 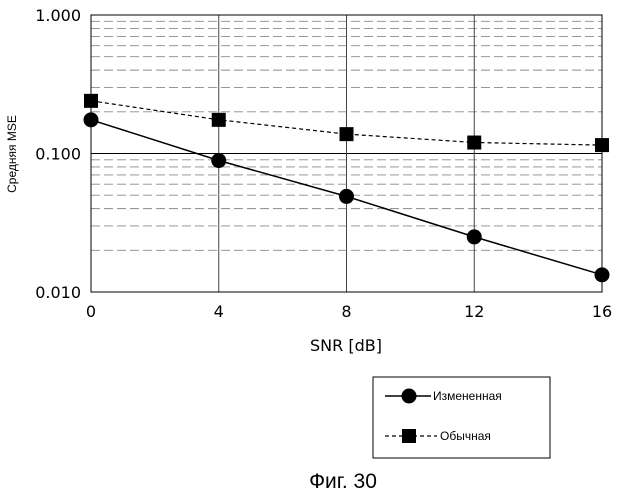 I want to click on figure-caption: Фиг. 30, so click(x=343, y=481).